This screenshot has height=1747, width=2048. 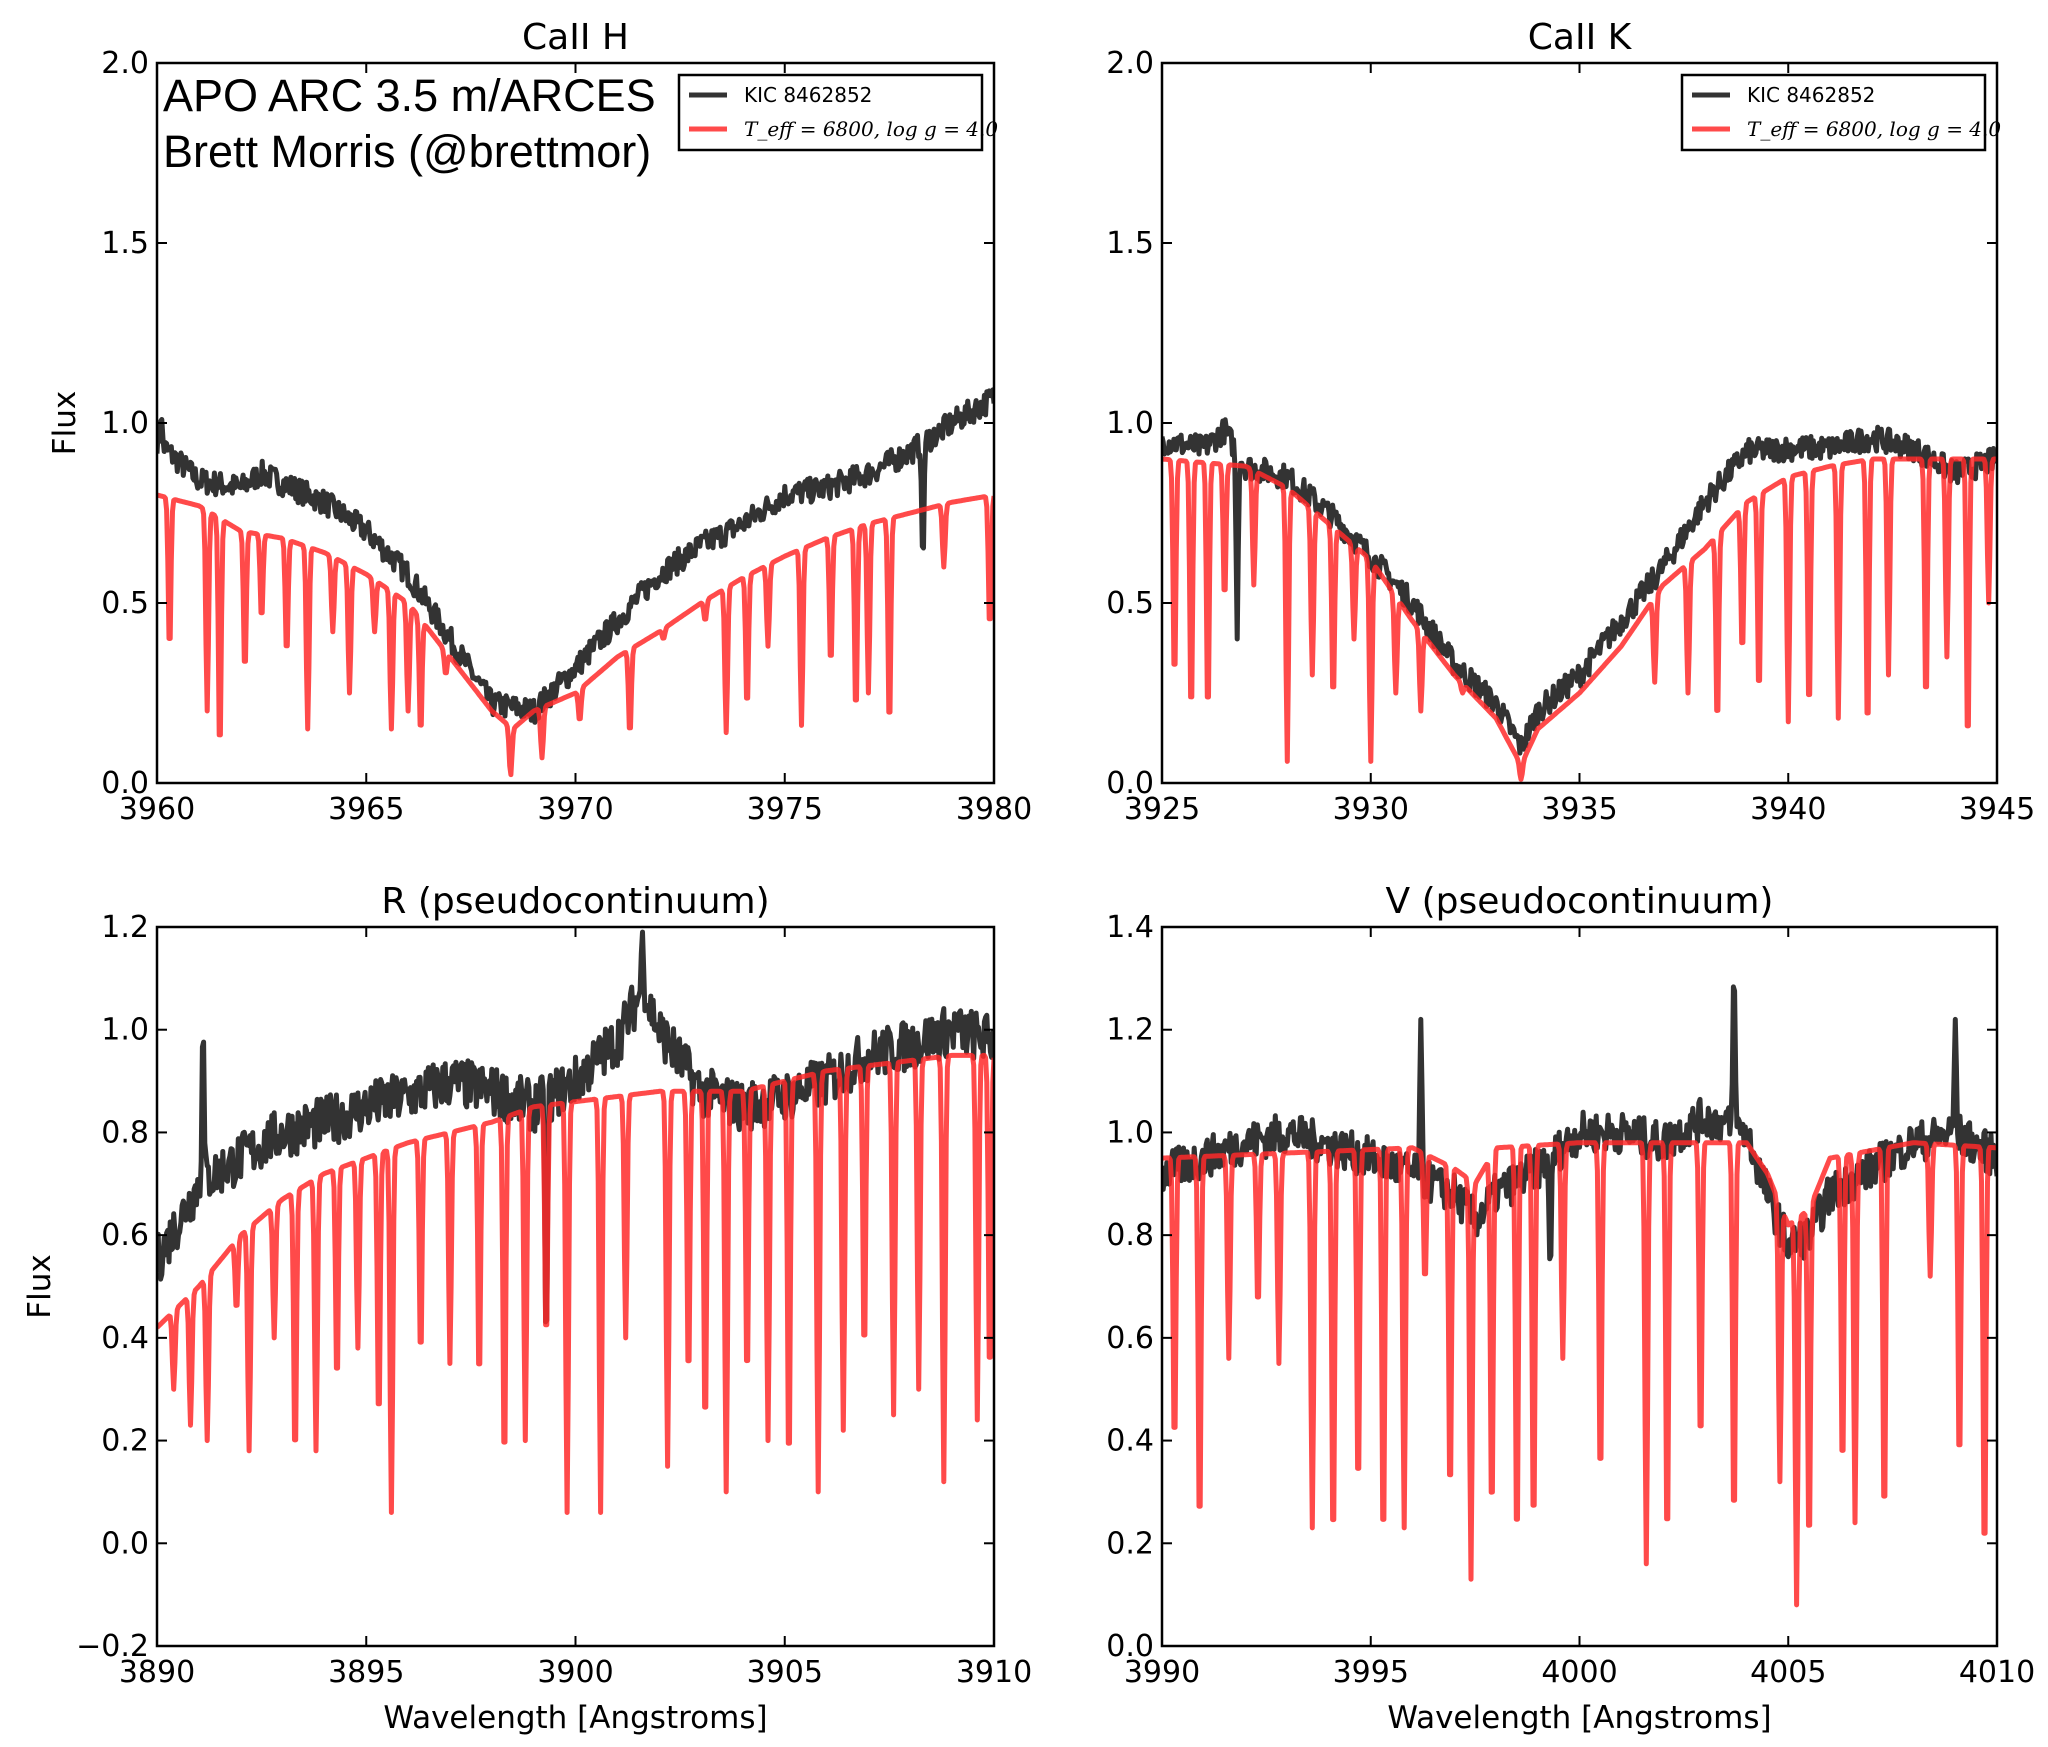 What do you see at coordinates (1371, 809) in the screenshot?
I see `x-tick-label: 3930` at bounding box center [1371, 809].